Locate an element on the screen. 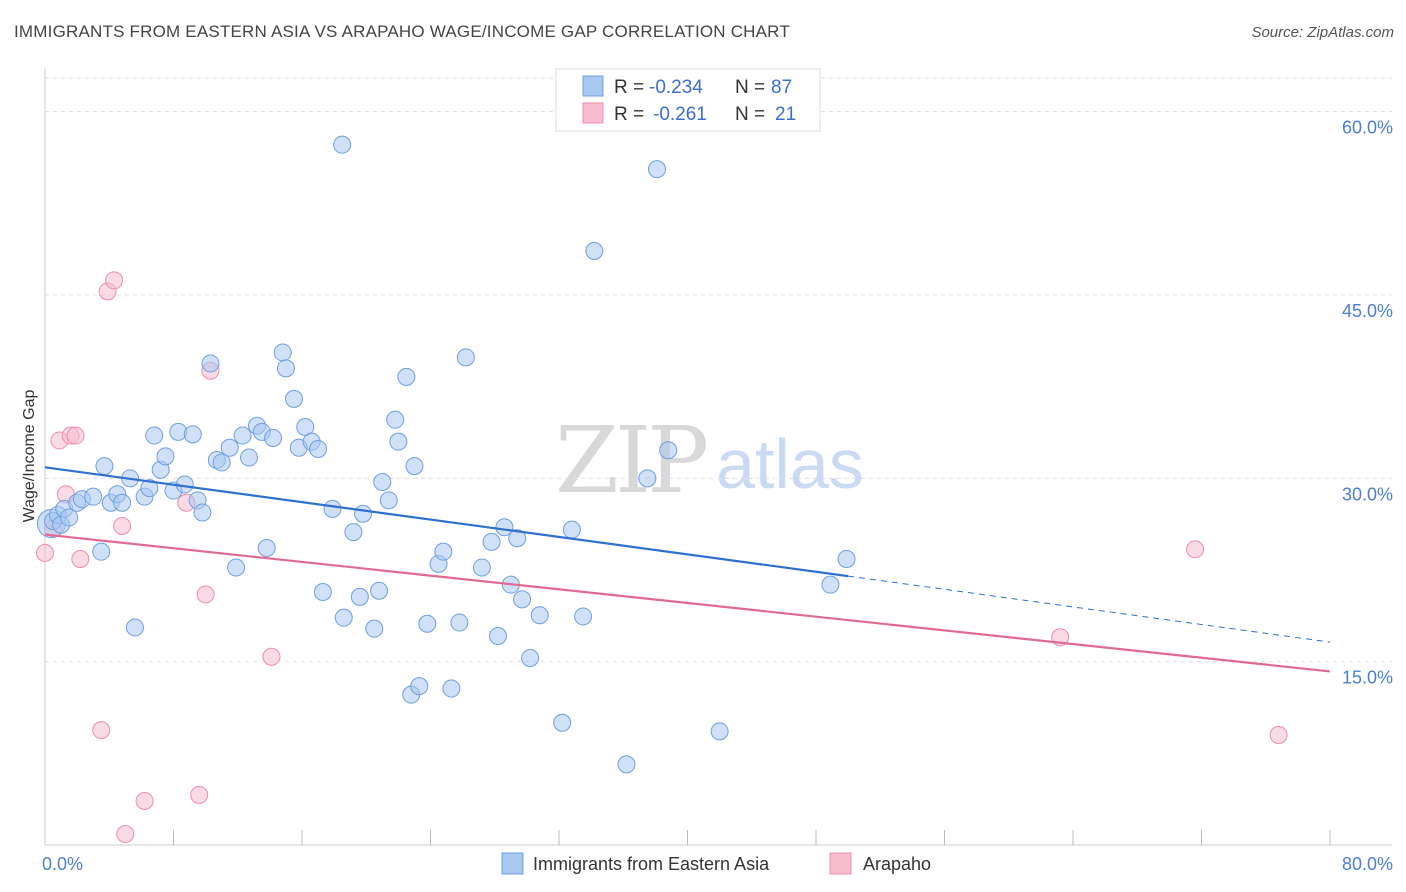  arapaho-trendline is located at coordinates (687, 603).